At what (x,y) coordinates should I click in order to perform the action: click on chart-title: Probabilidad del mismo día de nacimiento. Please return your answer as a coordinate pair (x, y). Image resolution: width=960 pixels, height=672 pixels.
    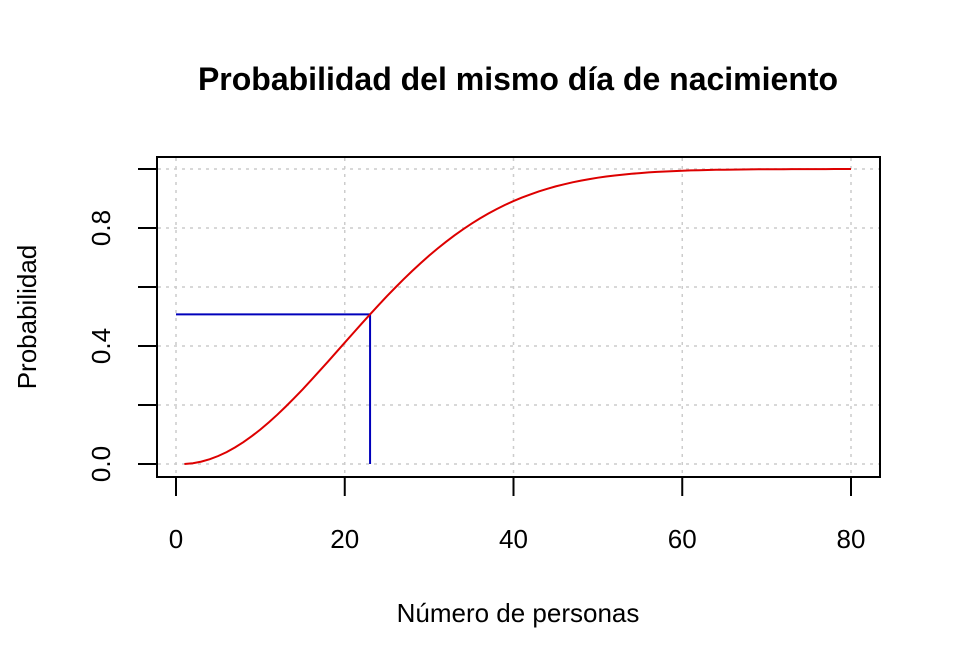
    Looking at the image, I should click on (518, 79).